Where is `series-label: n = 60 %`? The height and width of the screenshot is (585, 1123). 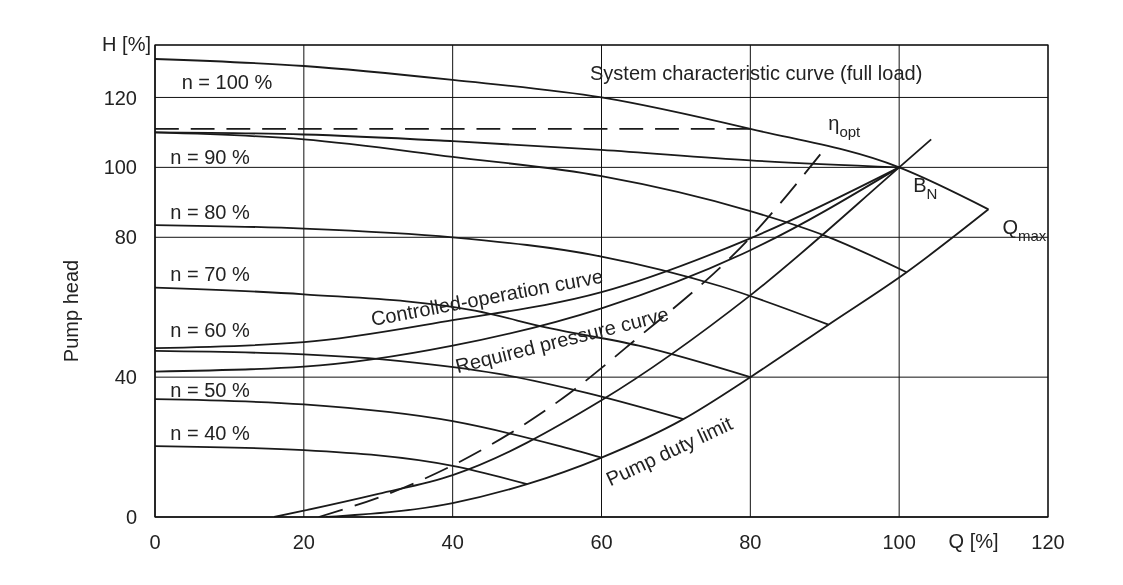 series-label: n = 60 % is located at coordinates (210, 329).